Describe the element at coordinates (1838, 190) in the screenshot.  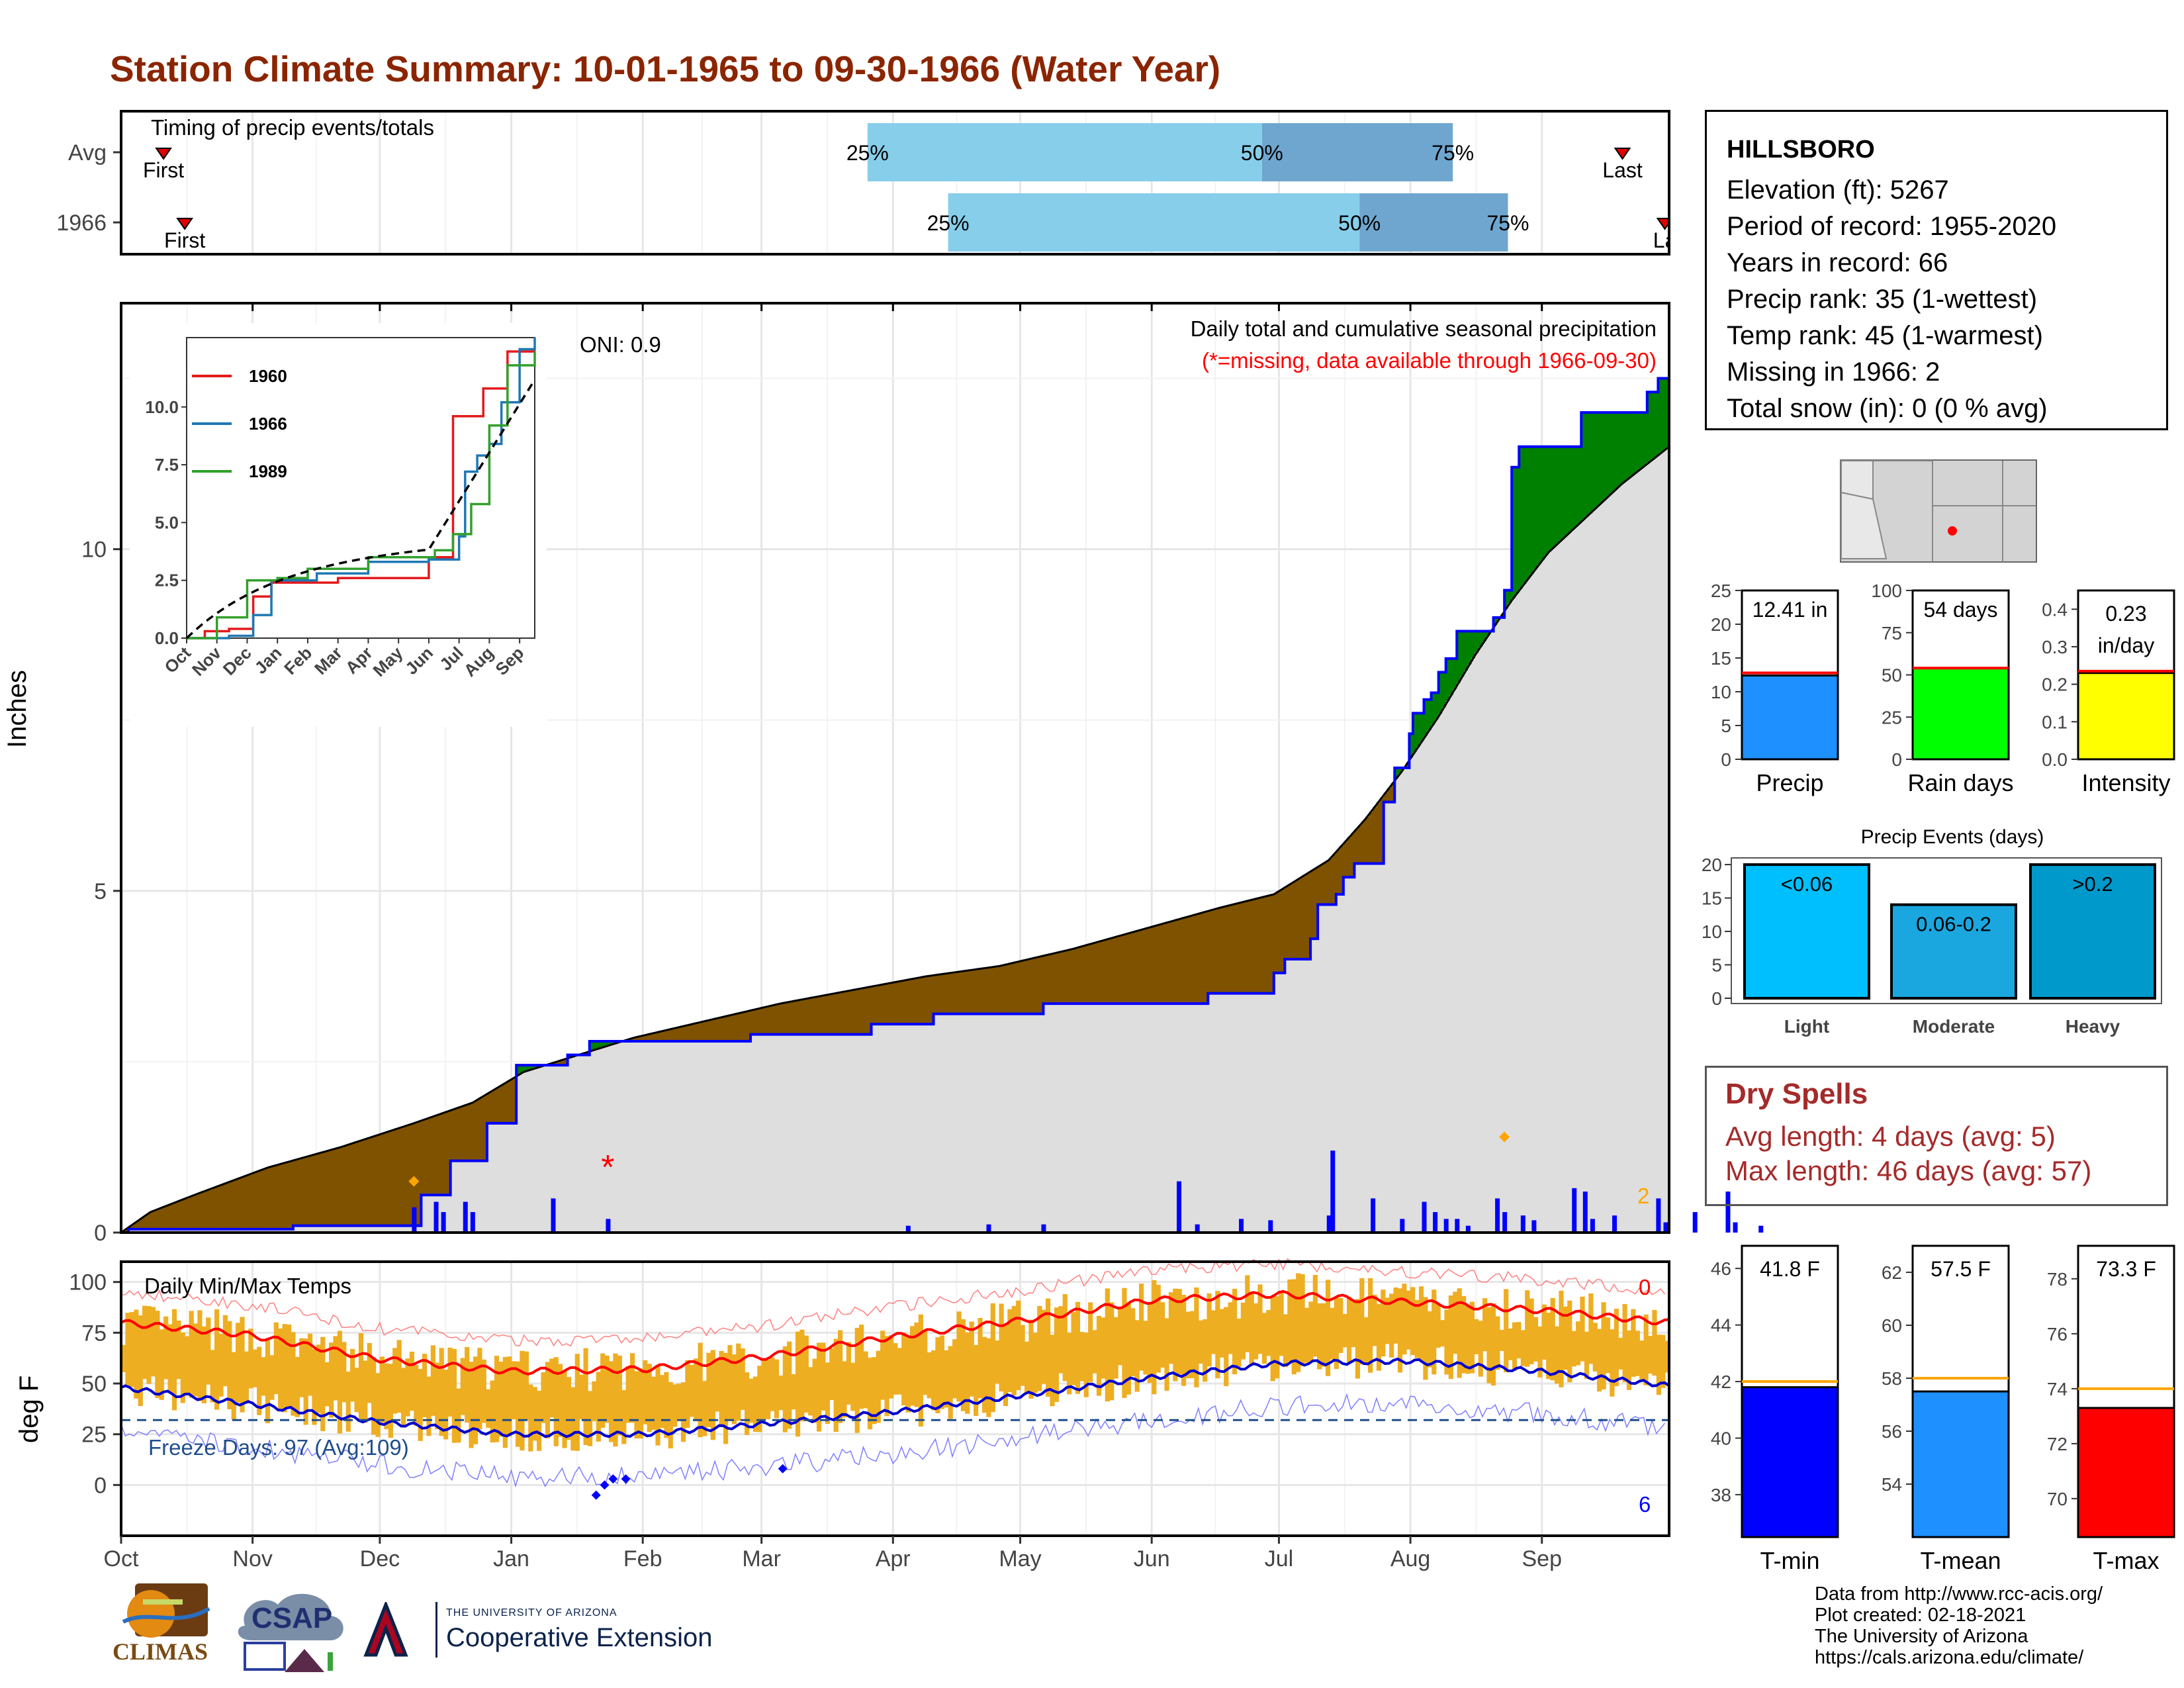
I see `station-elevation: Elevation (ft): 5267` at that location.